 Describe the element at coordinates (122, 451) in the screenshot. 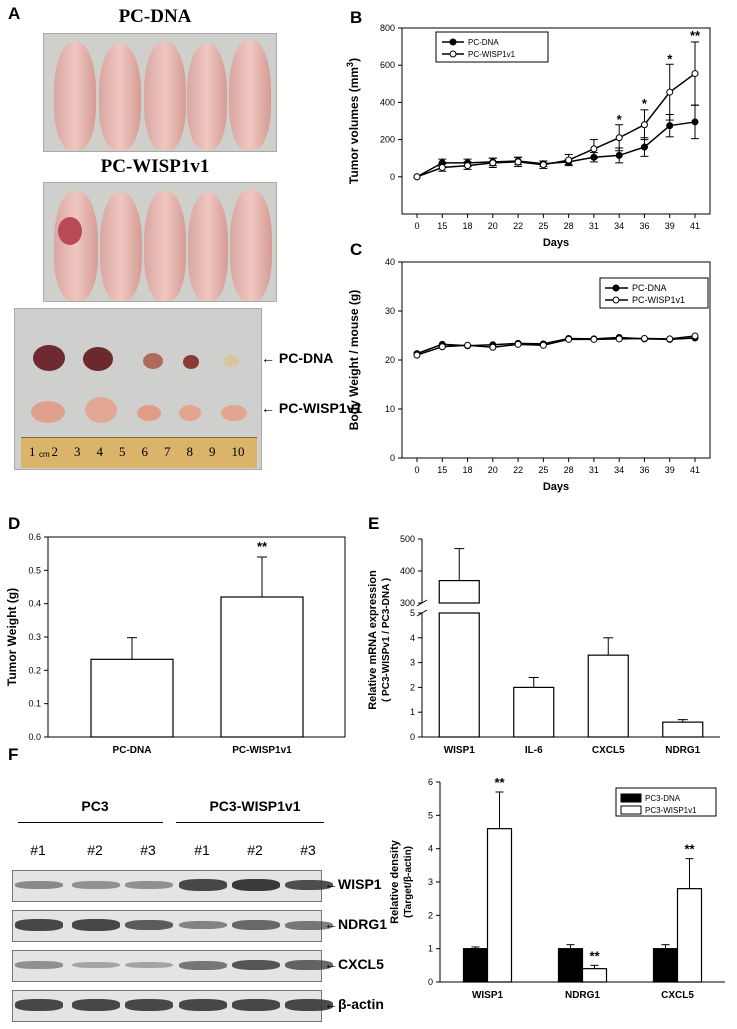

I see `ruler-mark: 5` at that location.